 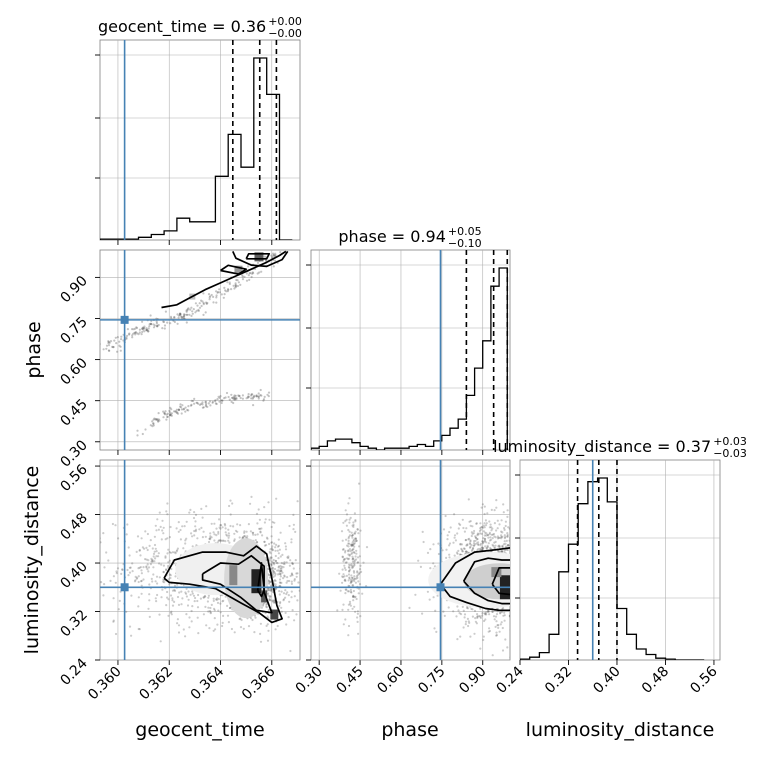 What do you see at coordinates (201, 562) in the screenshot?
I see `scatter-panel-distance_vs_time` at bounding box center [201, 562].